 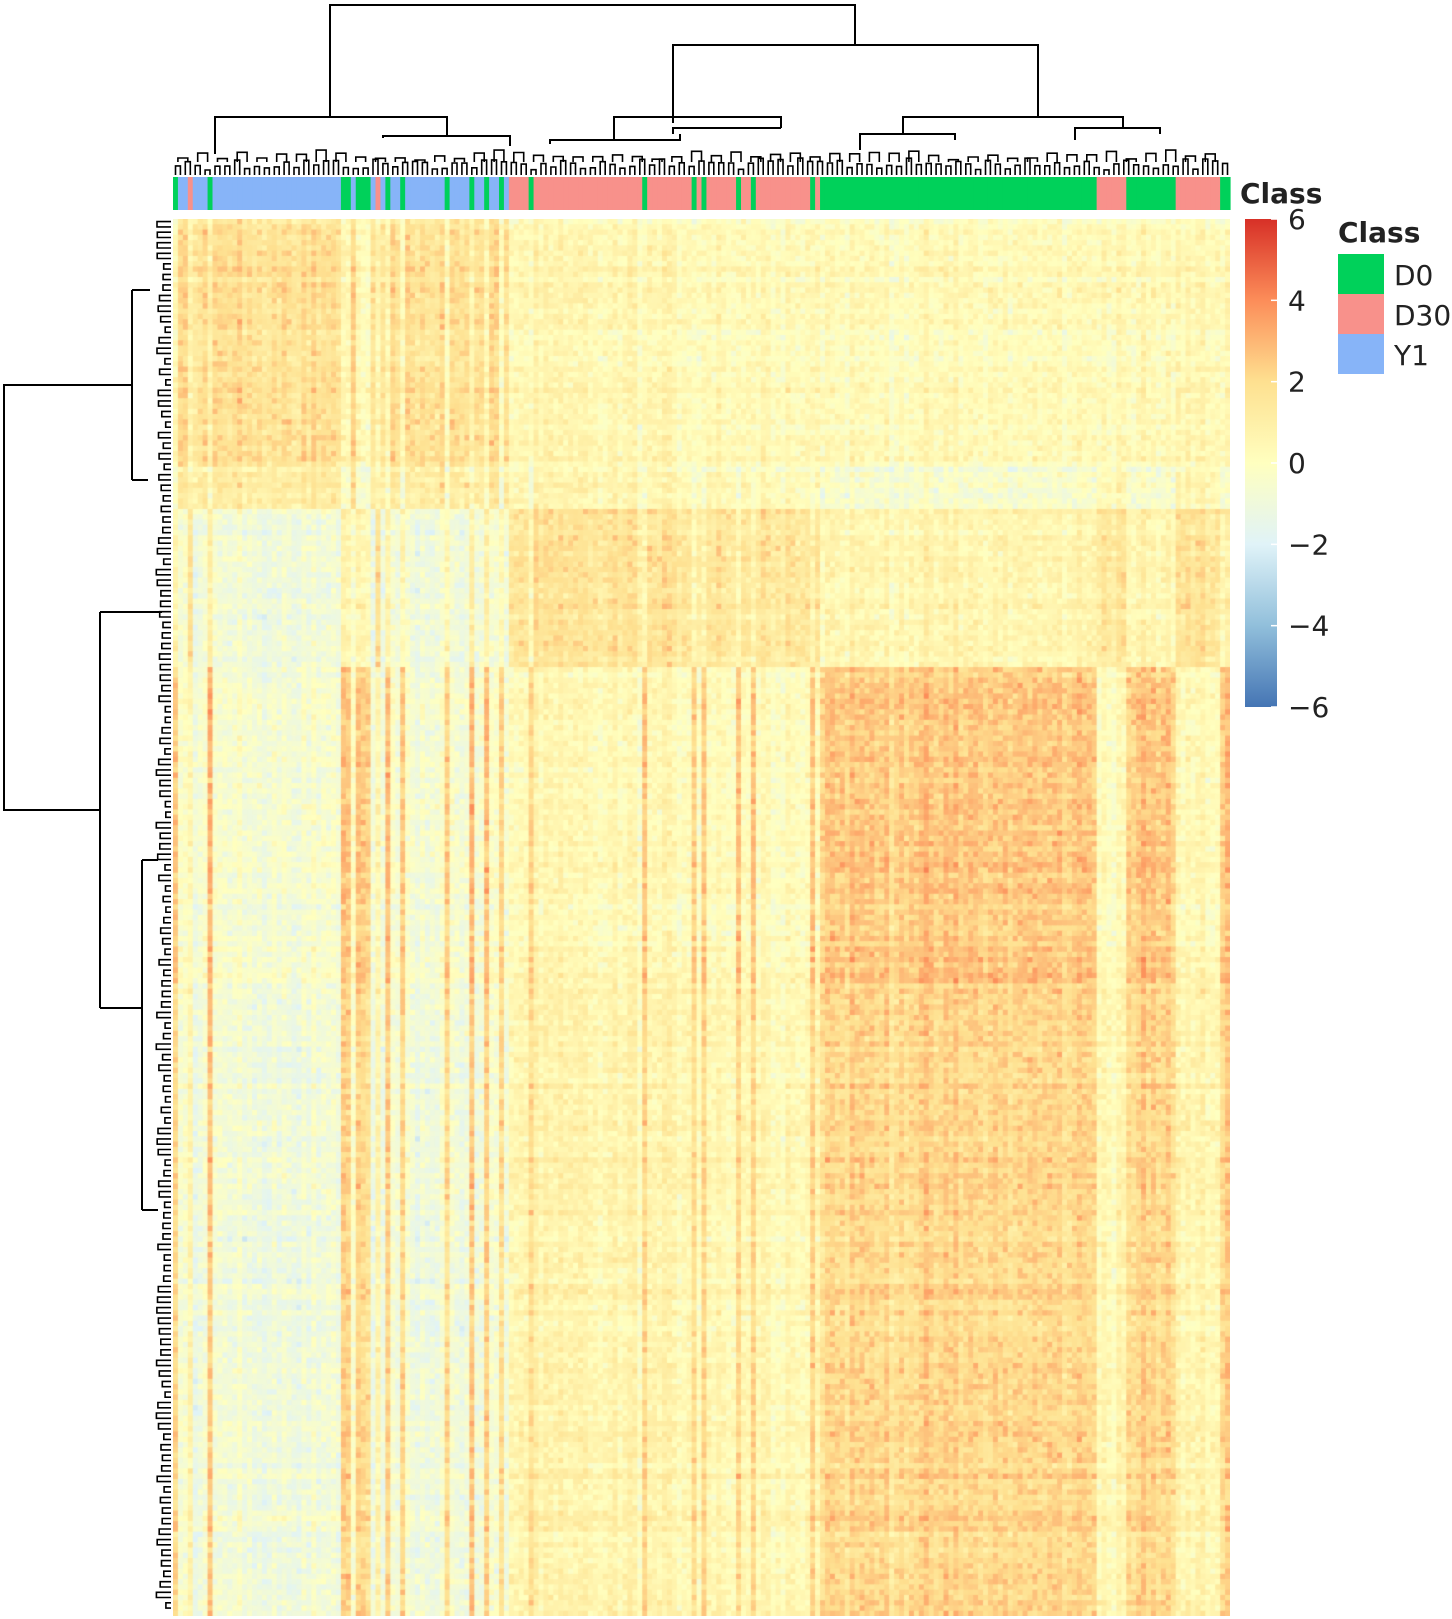 I want to click on legend-swatch-d30, so click(x=1361, y=314).